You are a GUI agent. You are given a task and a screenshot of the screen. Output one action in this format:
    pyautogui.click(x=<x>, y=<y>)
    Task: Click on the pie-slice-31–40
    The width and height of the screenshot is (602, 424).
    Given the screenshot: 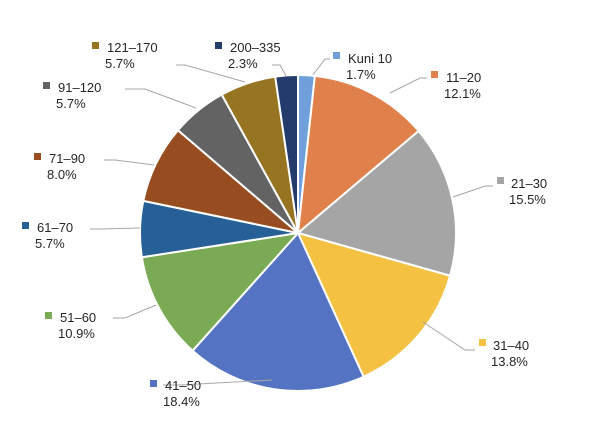 What is the action you would take?
    pyautogui.click(x=374, y=305)
    